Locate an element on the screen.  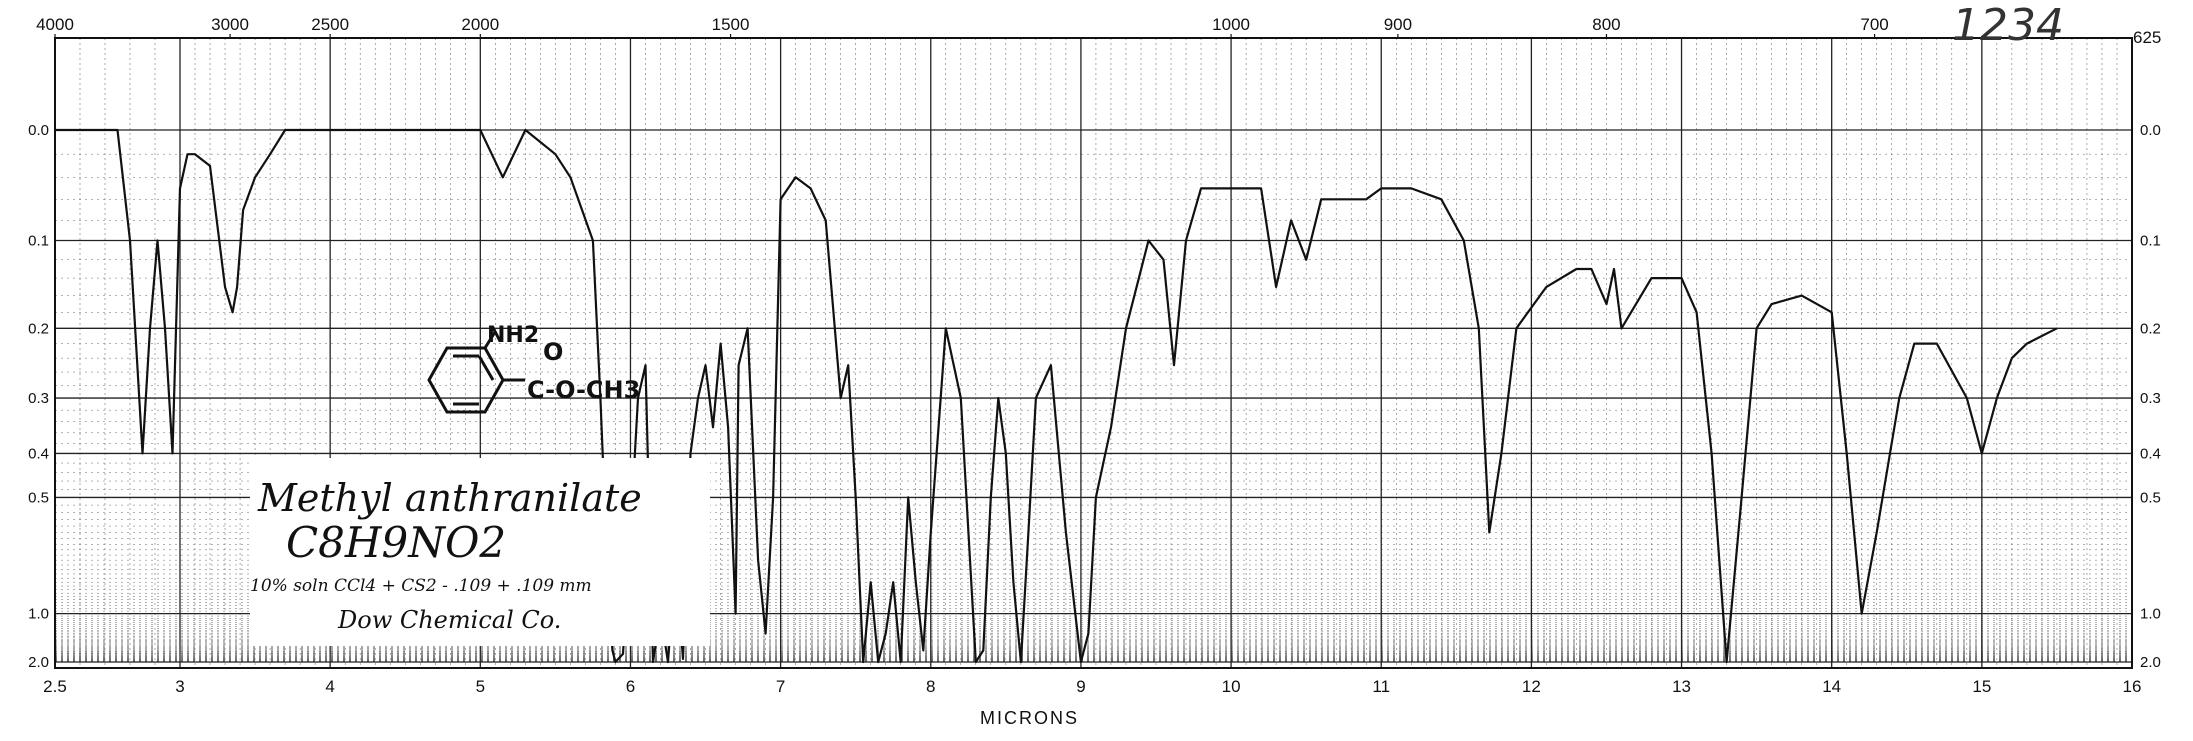
right-absorbance-ticks: 0.0 0.1 0.2 0.3 0.4 0.5 1.0 2.0 is located at coordinates (2150, 396).